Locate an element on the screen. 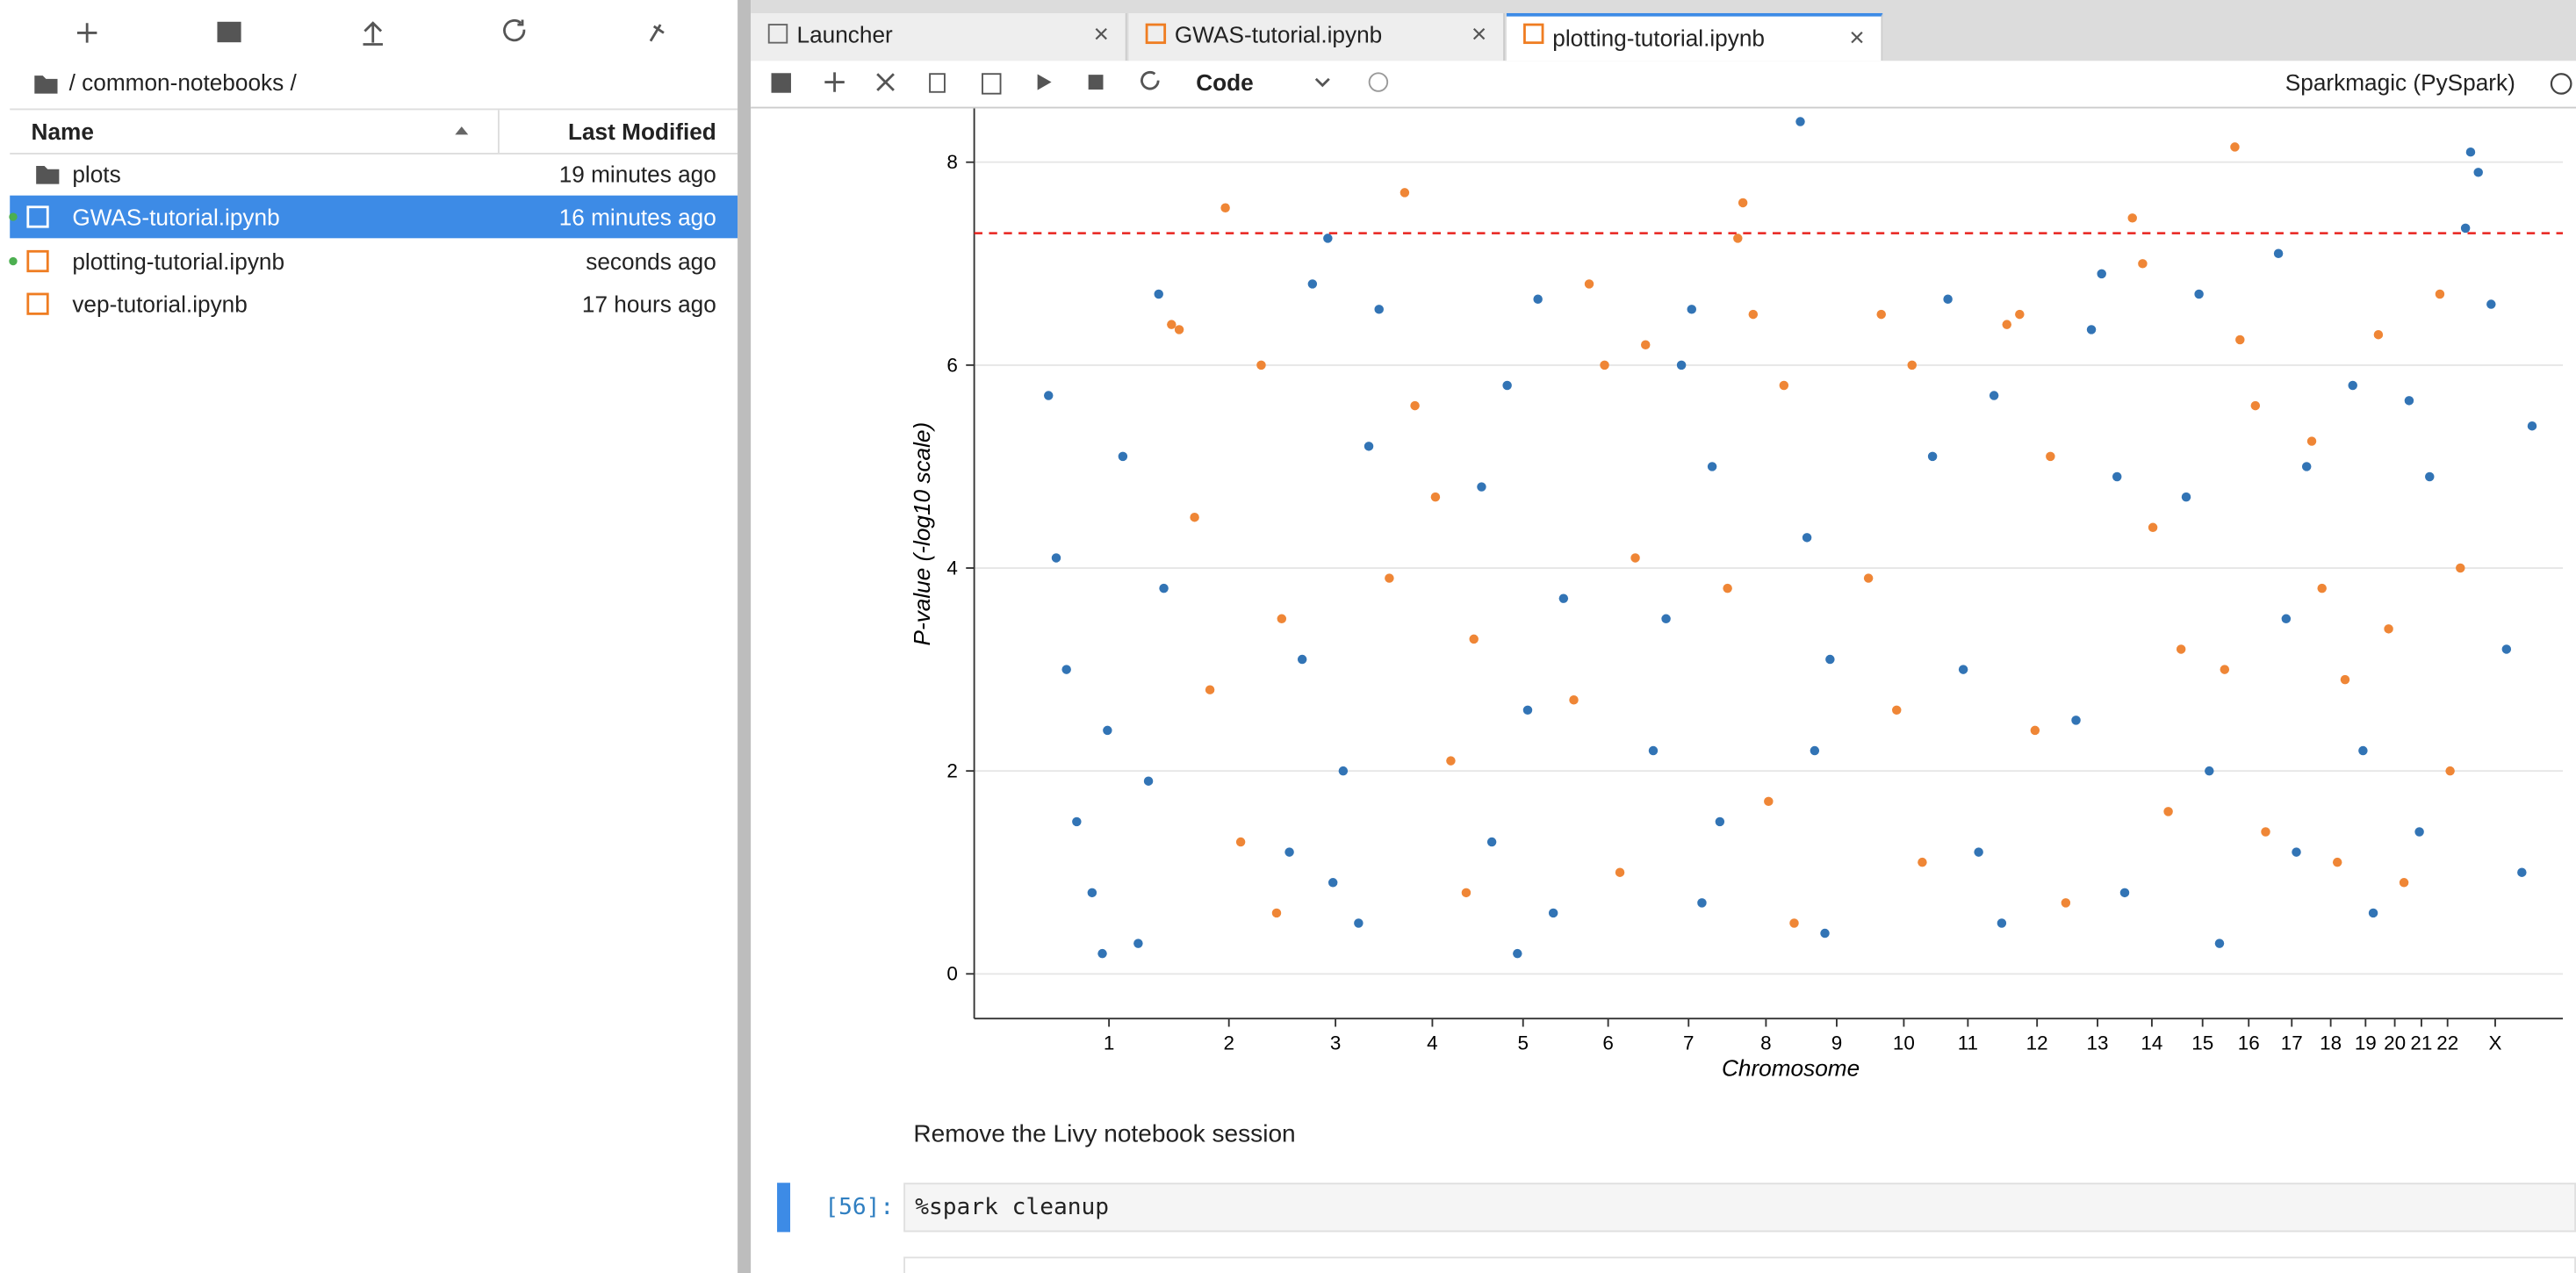  name-column-header: Name is located at coordinates (62, 132).